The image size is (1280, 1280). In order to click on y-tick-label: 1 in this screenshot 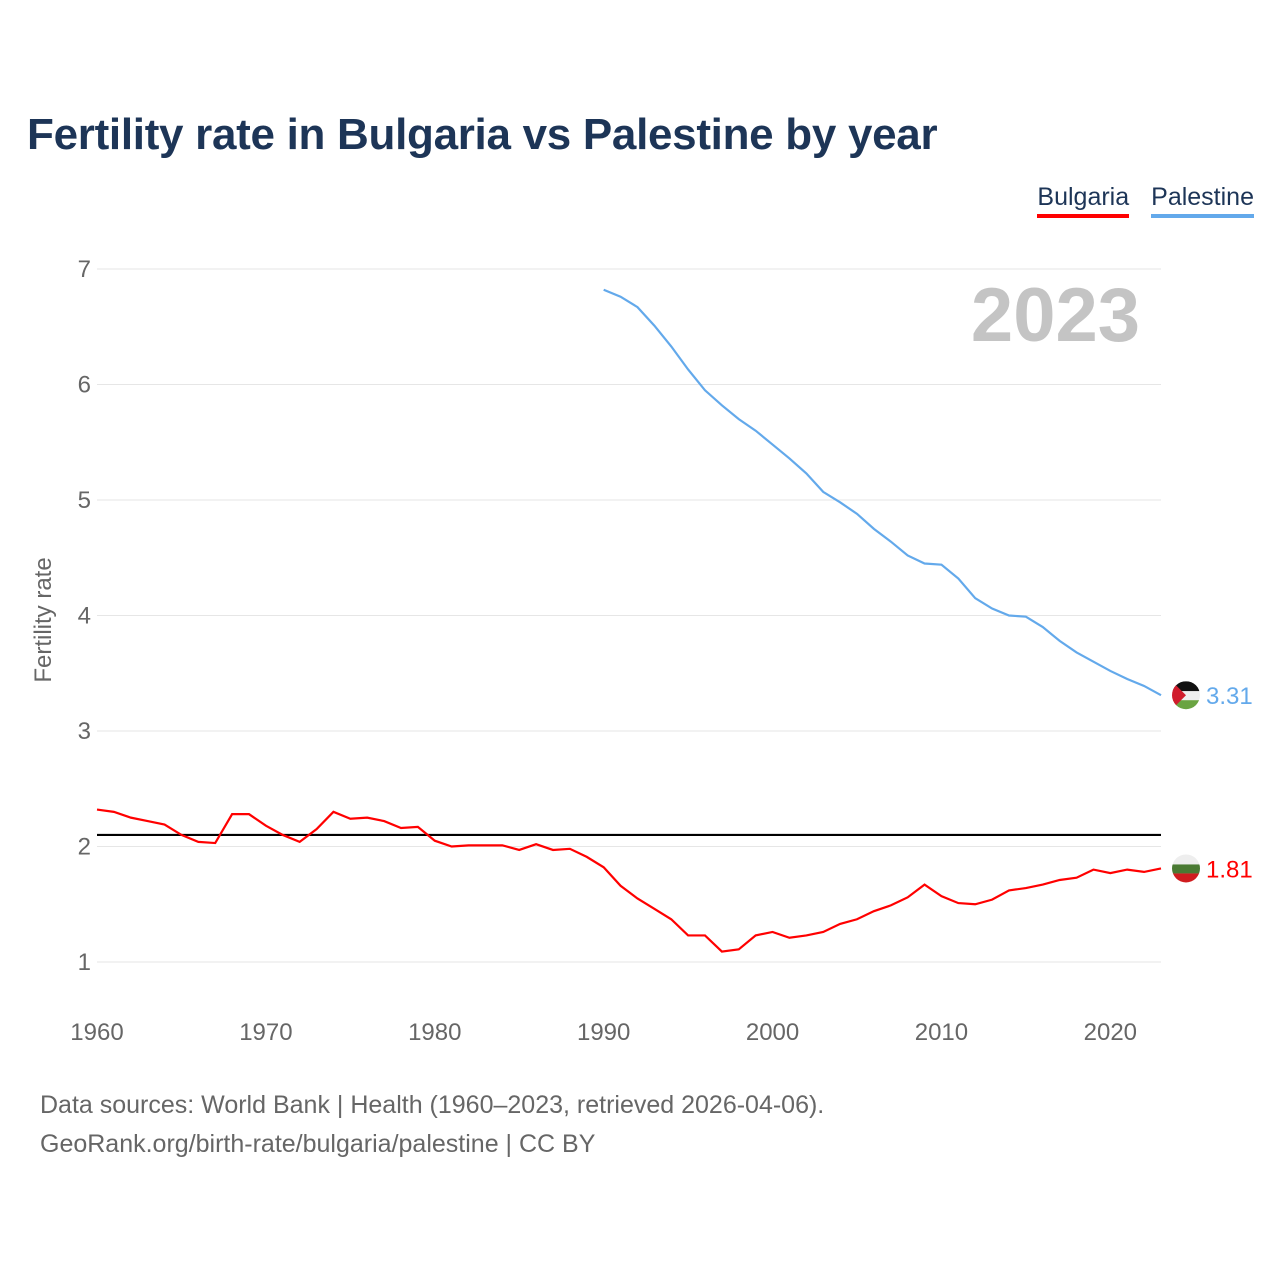, I will do `click(84, 962)`.